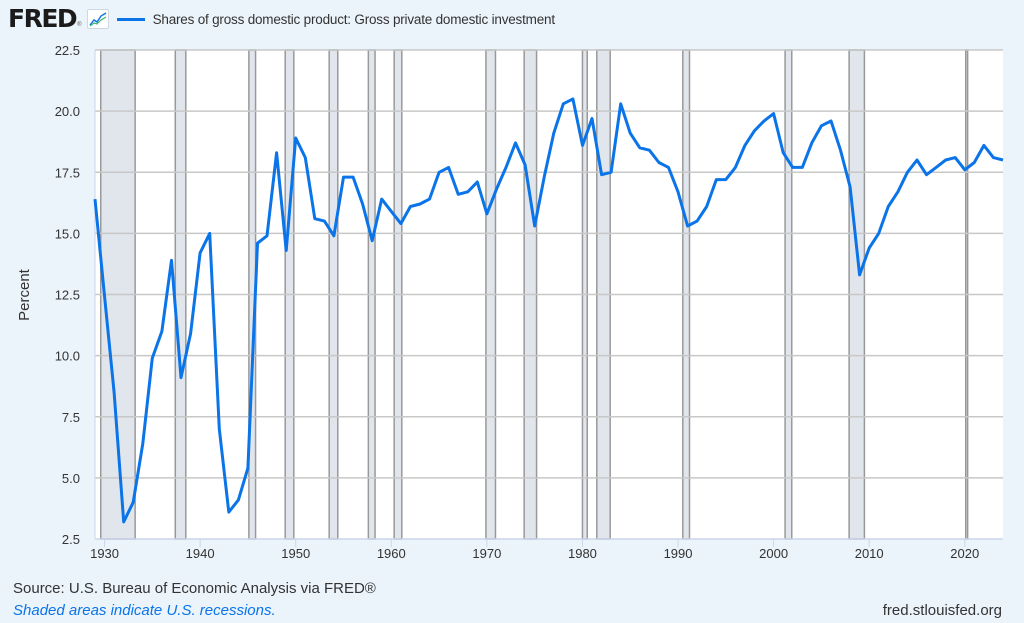  I want to click on x-tick-label: 1970, so click(486, 553).